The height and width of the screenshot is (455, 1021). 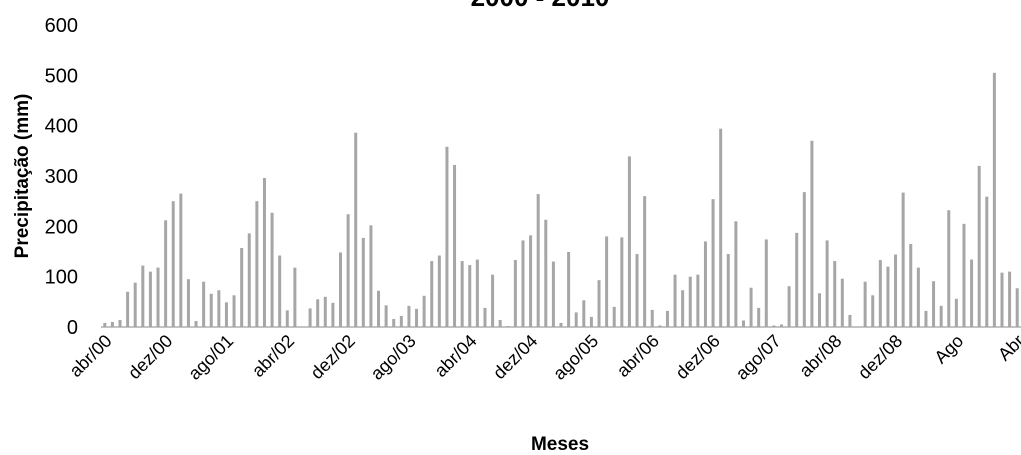 What do you see at coordinates (61, 177) in the screenshot?
I see `y-tick-label: 300` at bounding box center [61, 177].